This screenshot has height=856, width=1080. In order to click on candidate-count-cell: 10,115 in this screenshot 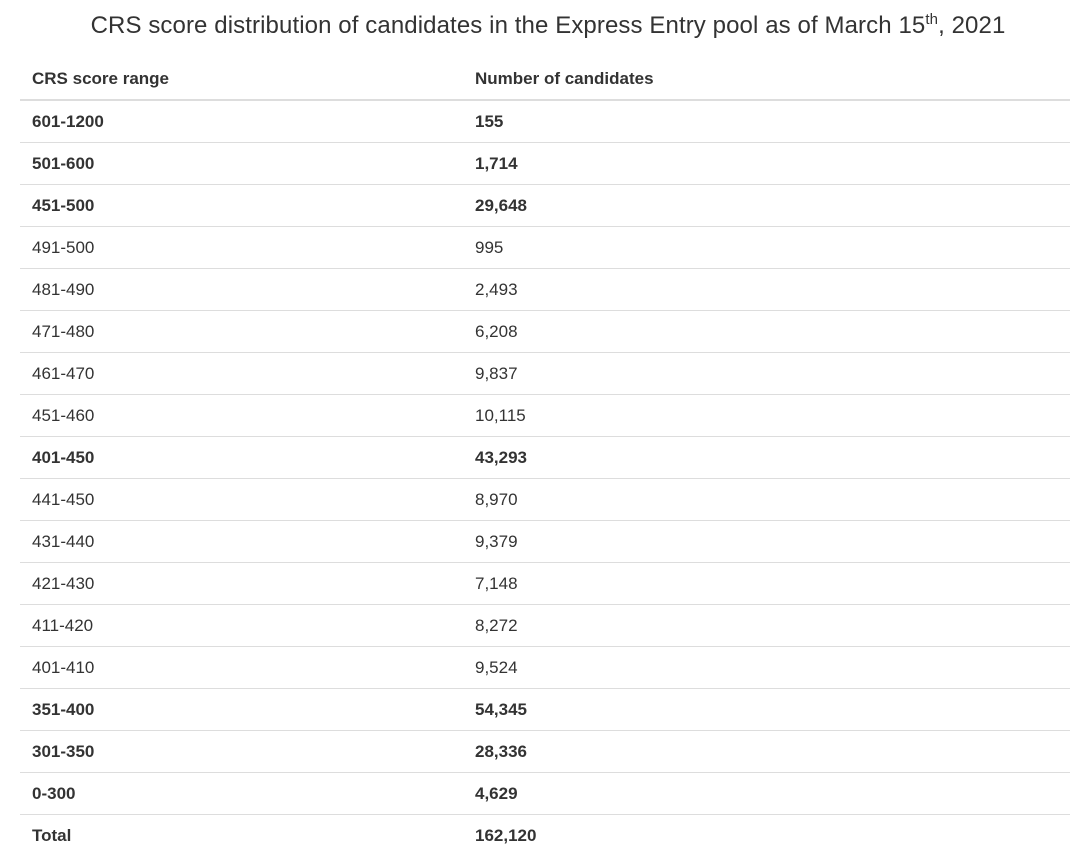, I will do `click(766, 416)`.